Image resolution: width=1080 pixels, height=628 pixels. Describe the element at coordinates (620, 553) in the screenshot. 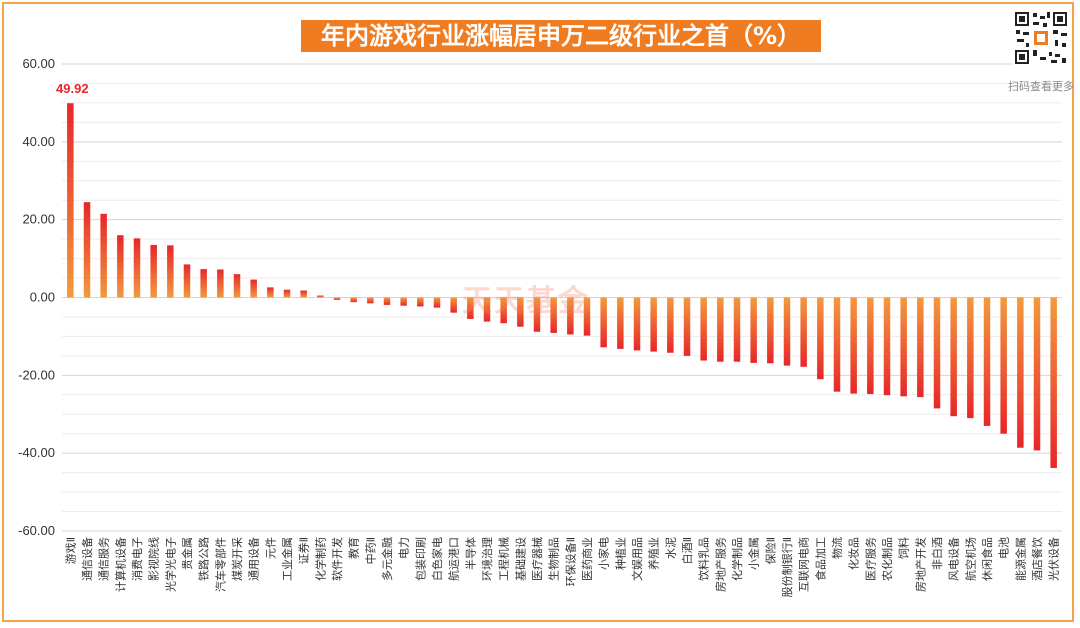

I see `x-tick-label: 种植业` at that location.